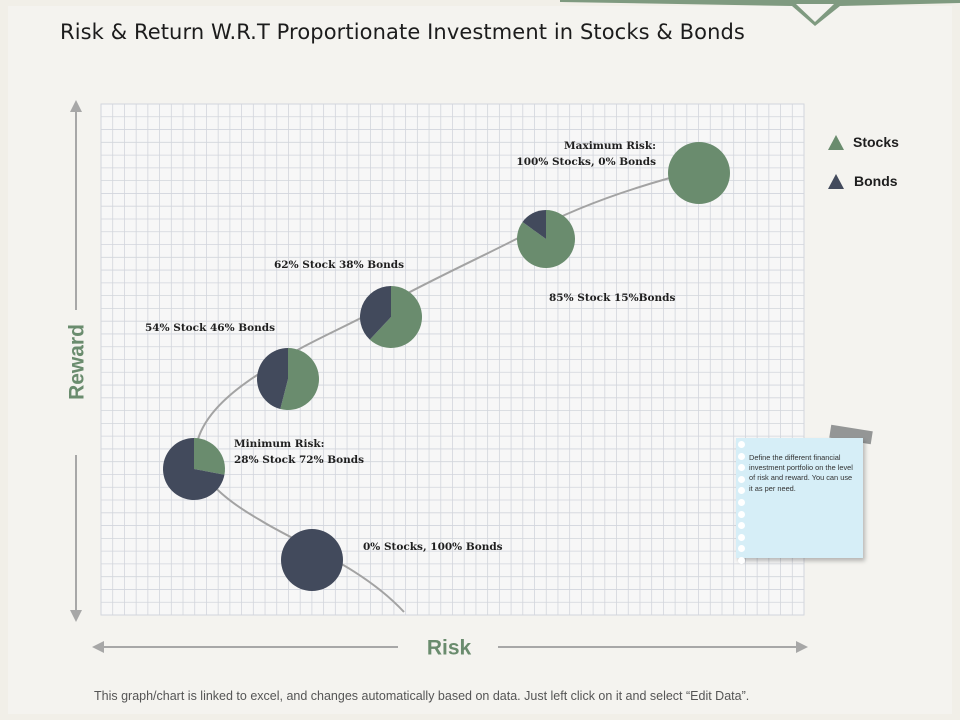 This screenshot has width=960, height=720. I want to click on header-notch, so click(815, 13).